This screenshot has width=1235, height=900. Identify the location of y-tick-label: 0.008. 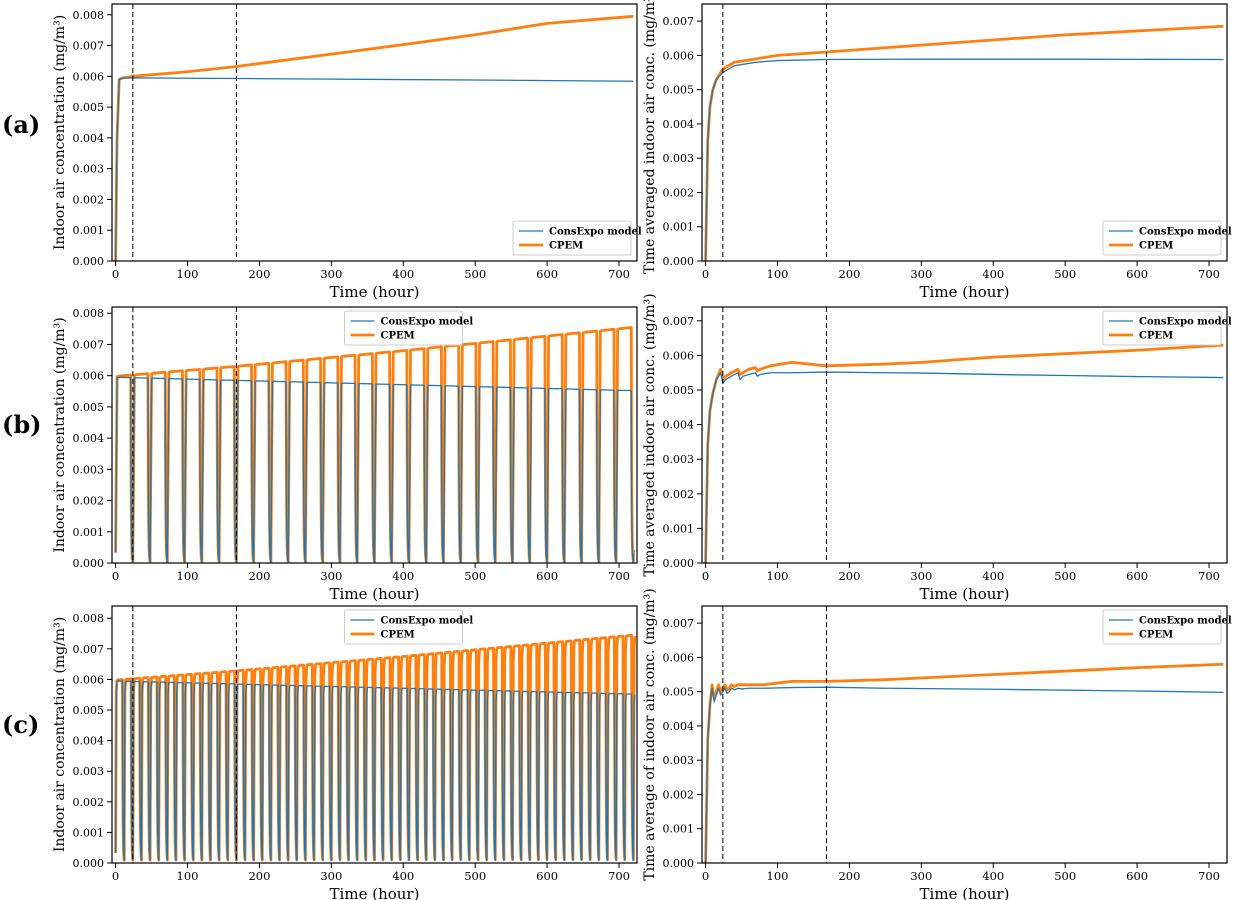
(89, 618).